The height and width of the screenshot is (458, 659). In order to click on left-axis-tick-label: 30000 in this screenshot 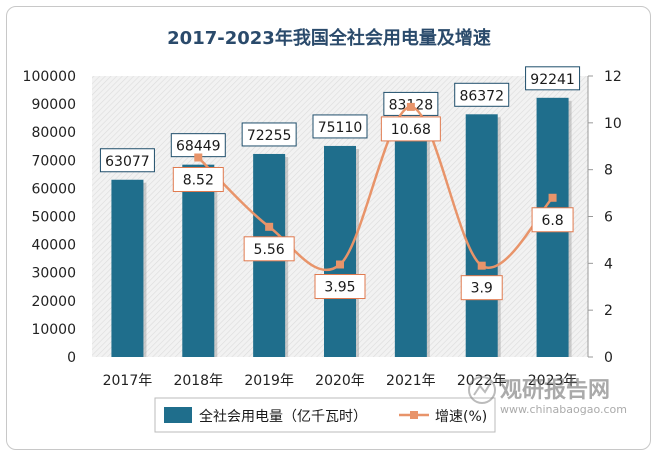, I will do `click(53, 274)`.